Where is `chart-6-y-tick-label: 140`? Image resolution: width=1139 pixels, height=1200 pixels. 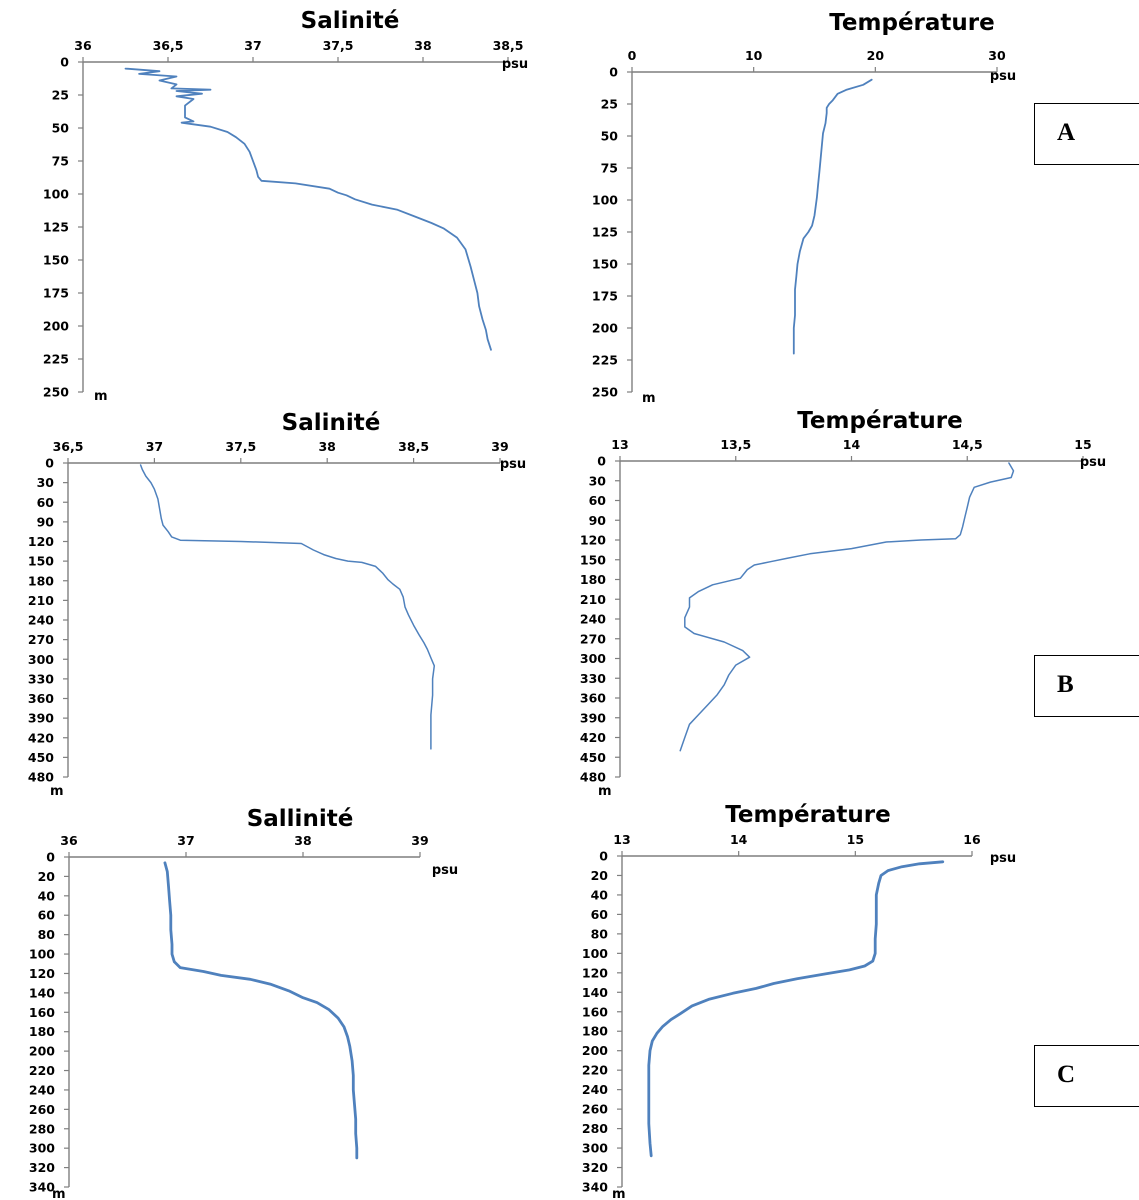
chart-6-y-tick-label: 140 is located at coordinates (595, 992).